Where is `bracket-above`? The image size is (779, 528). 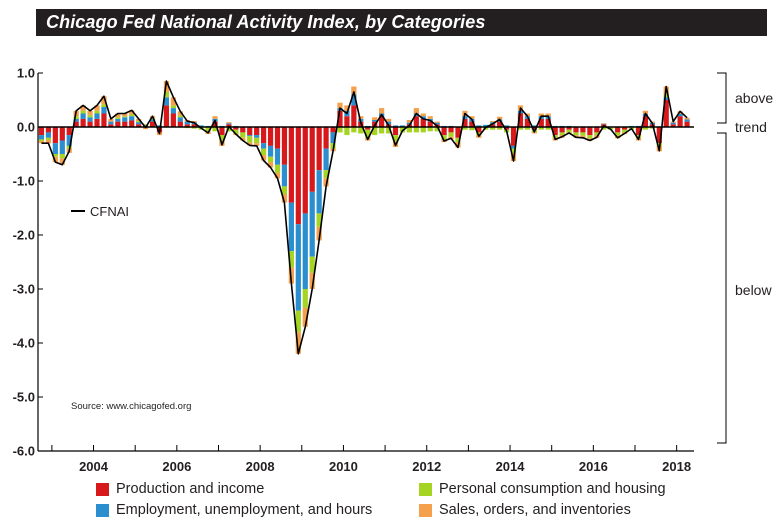
bracket-above is located at coordinates (722, 98).